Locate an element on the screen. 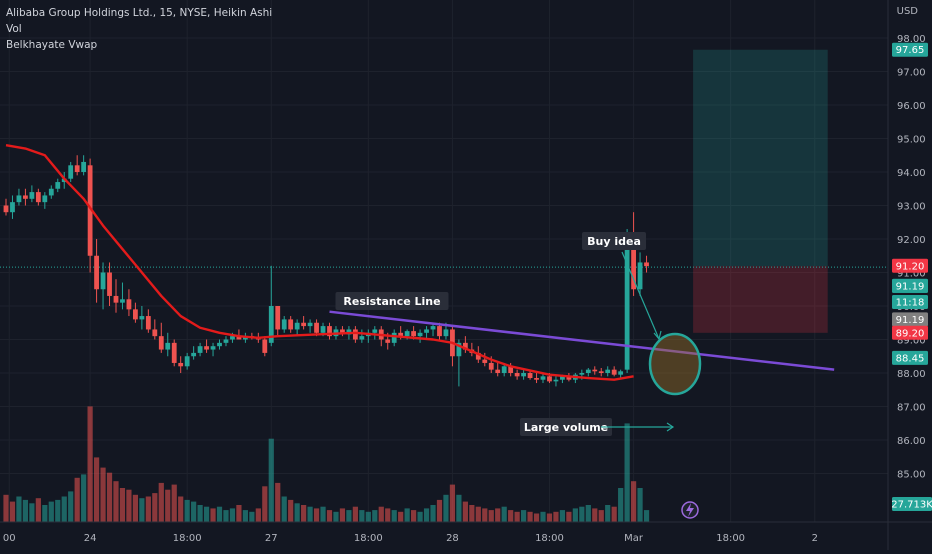  highlight-ellipse is located at coordinates (675, 364).